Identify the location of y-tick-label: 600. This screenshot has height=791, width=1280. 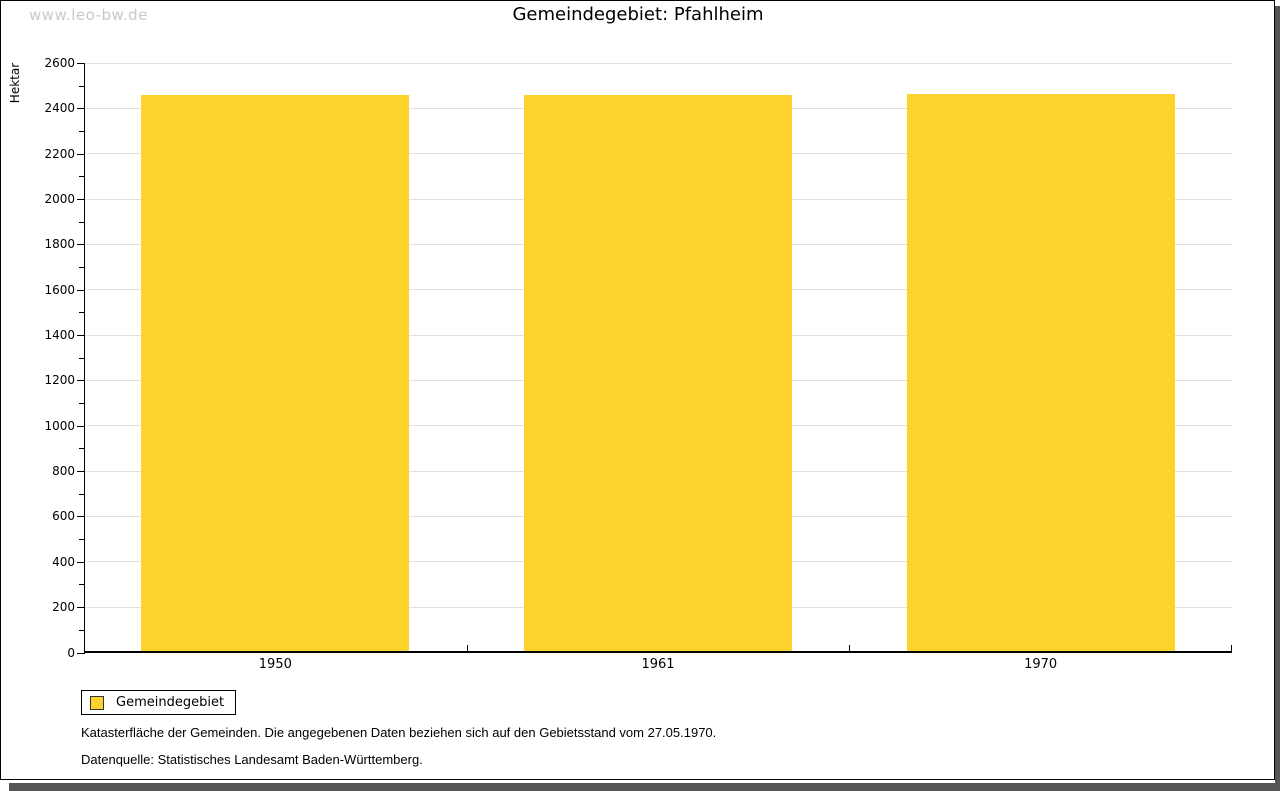
(63, 516).